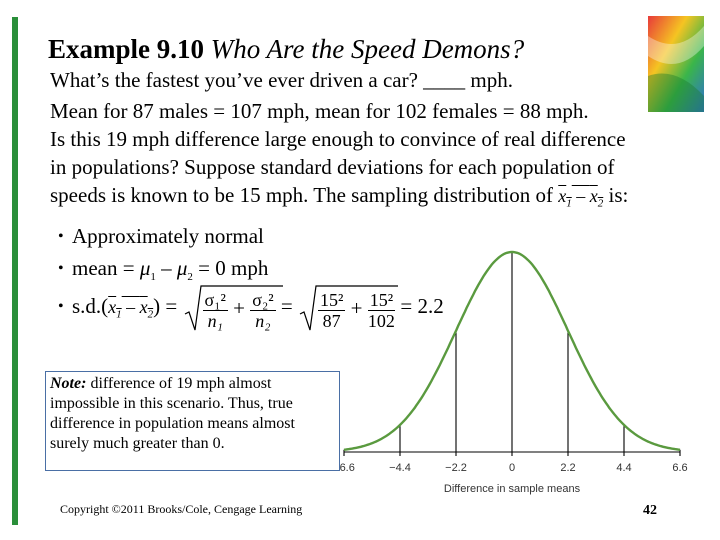 This screenshot has width=720, height=540. I want to click on note-label: Note:, so click(68, 383).